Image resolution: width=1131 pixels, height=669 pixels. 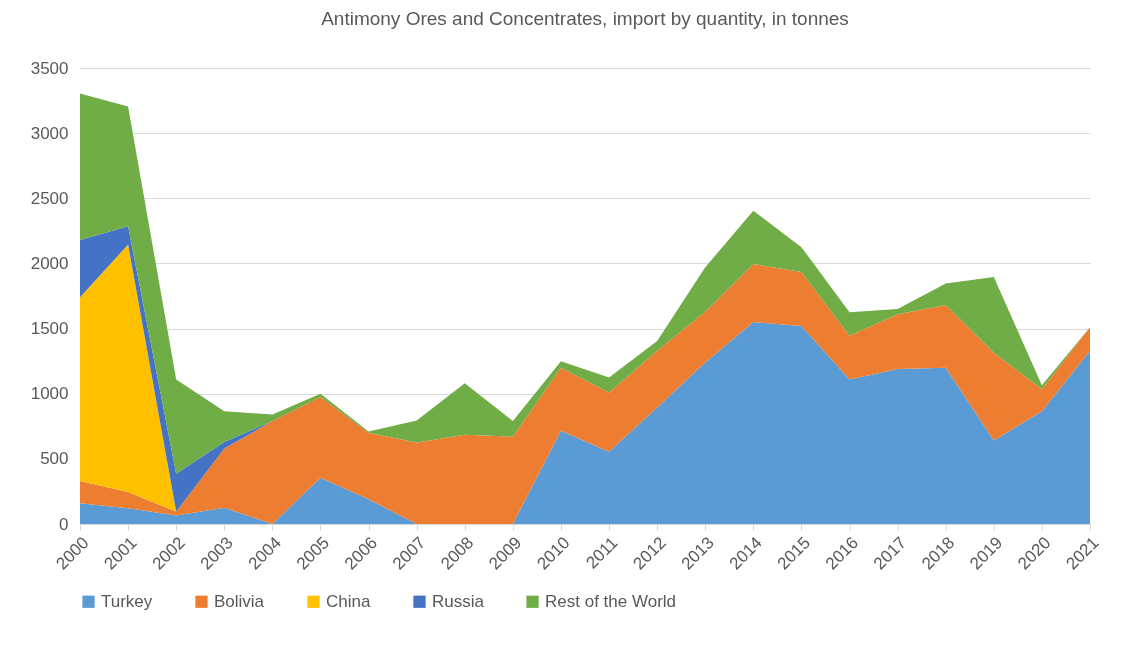 What do you see at coordinates (49, 329) in the screenshot?
I see `y-tick-label: 1500` at bounding box center [49, 329].